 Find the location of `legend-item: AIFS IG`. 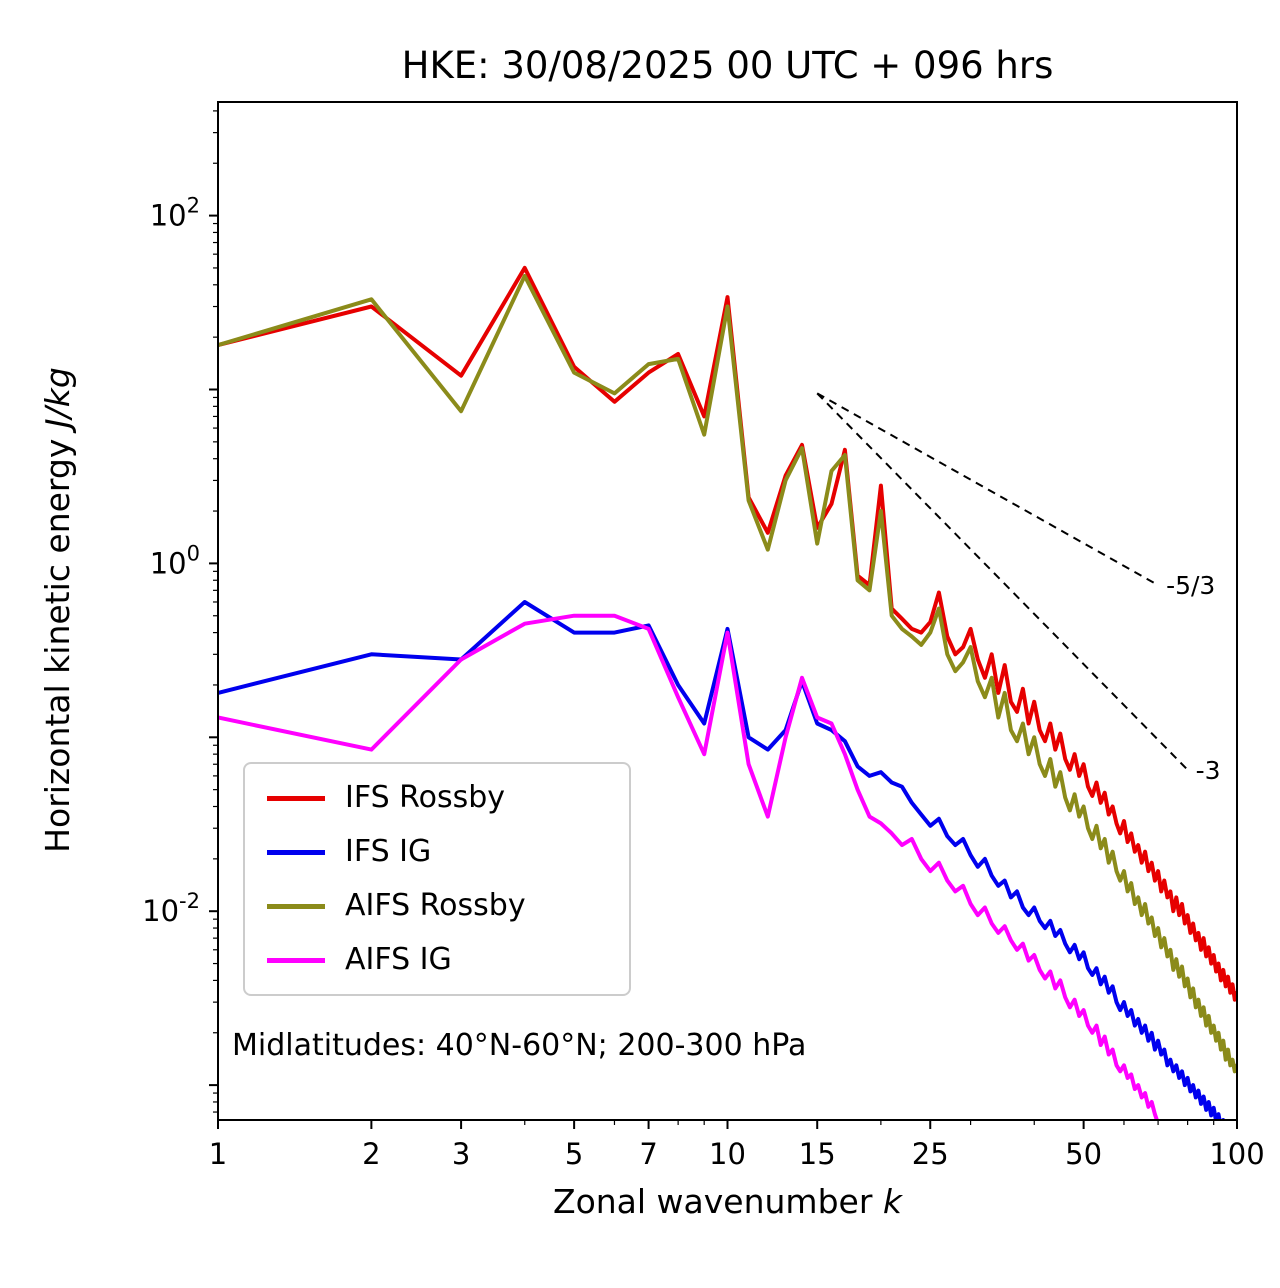

legend-item: AIFS IG is located at coordinates (437, 960).